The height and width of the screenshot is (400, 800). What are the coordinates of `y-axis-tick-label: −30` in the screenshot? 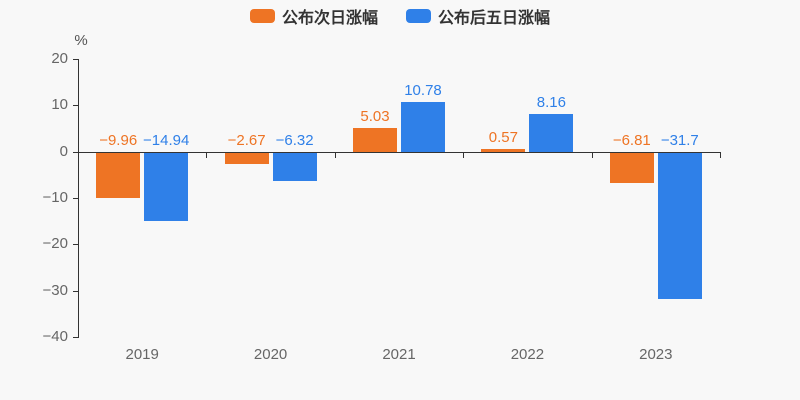 It's located at (55, 290).